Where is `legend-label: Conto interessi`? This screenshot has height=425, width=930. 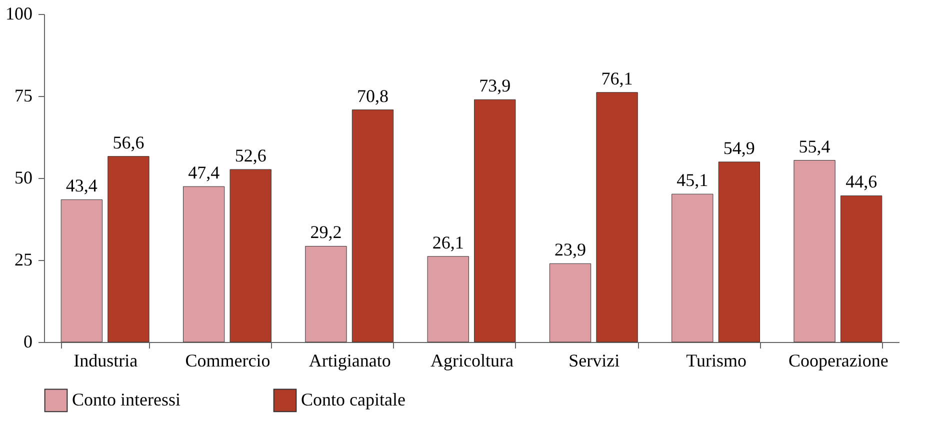 legend-label: Conto interessi is located at coordinates (126, 399).